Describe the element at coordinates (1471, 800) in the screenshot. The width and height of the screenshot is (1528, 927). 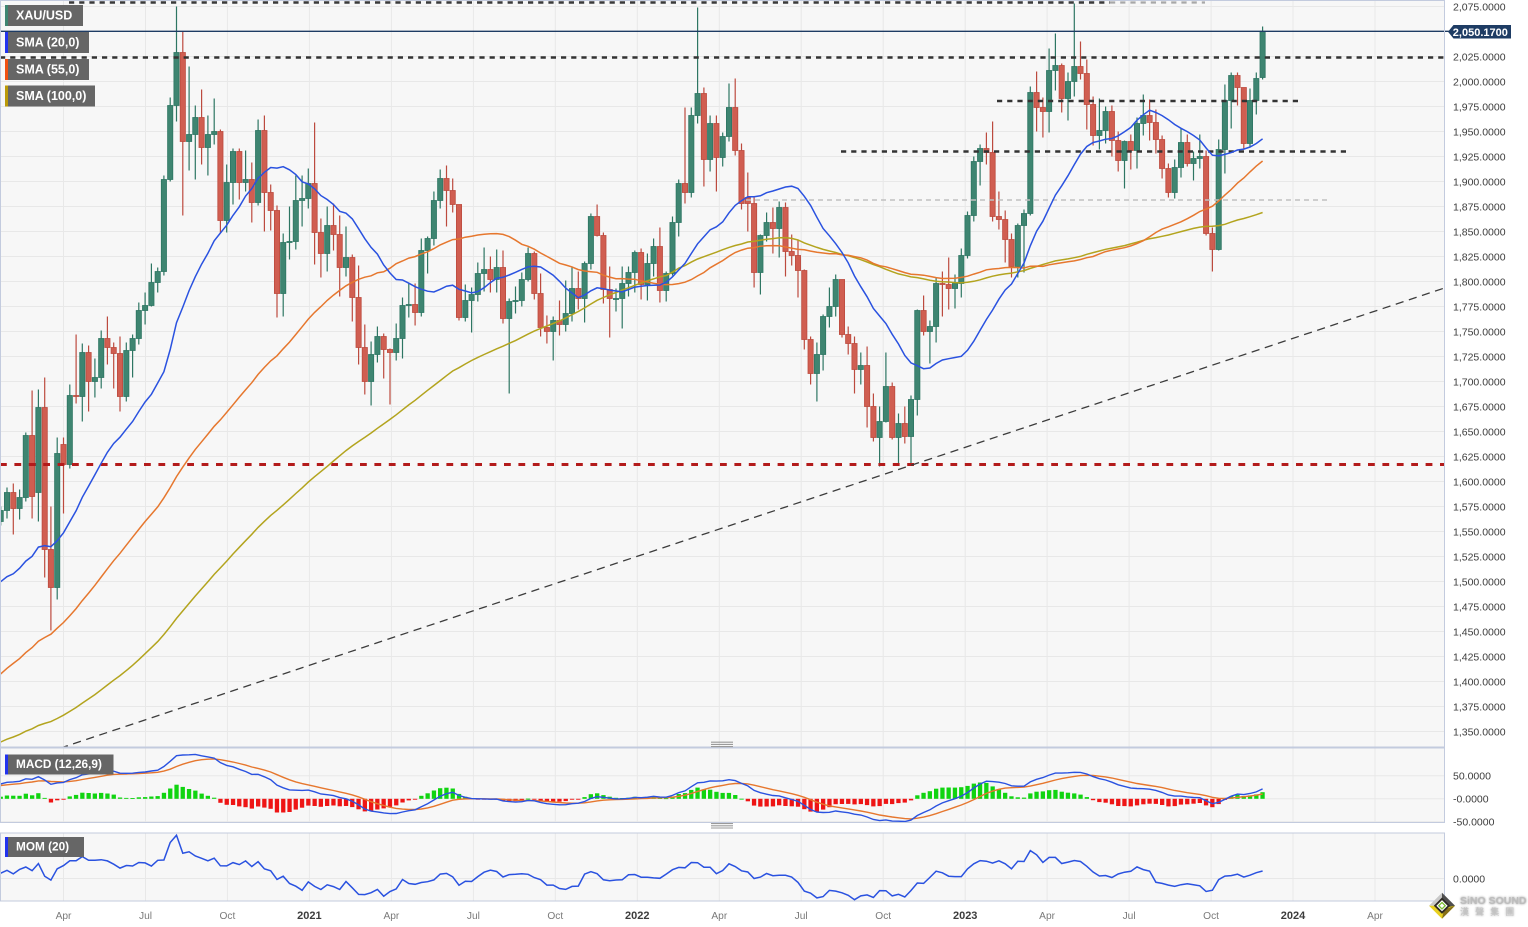
I see `svg-text: -0.0000` at that location.